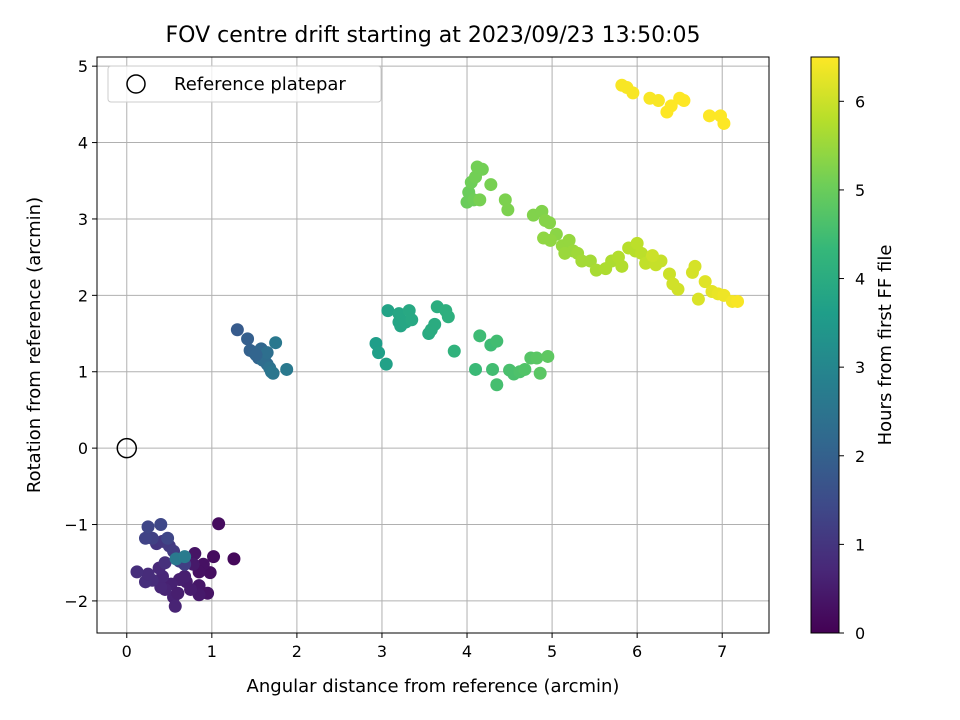  I want to click on legend-box, so click(244, 84).